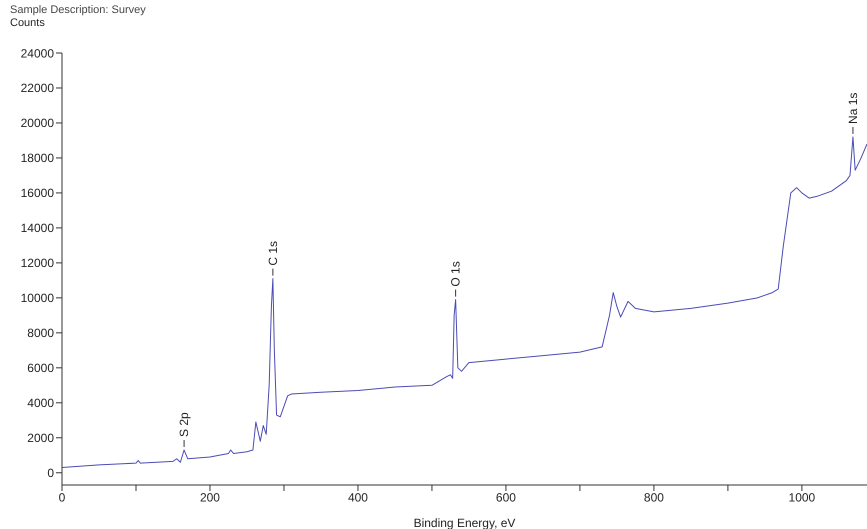 The width and height of the screenshot is (867, 529). Describe the element at coordinates (62, 497) in the screenshot. I see `x-tick-label: 0` at that location.